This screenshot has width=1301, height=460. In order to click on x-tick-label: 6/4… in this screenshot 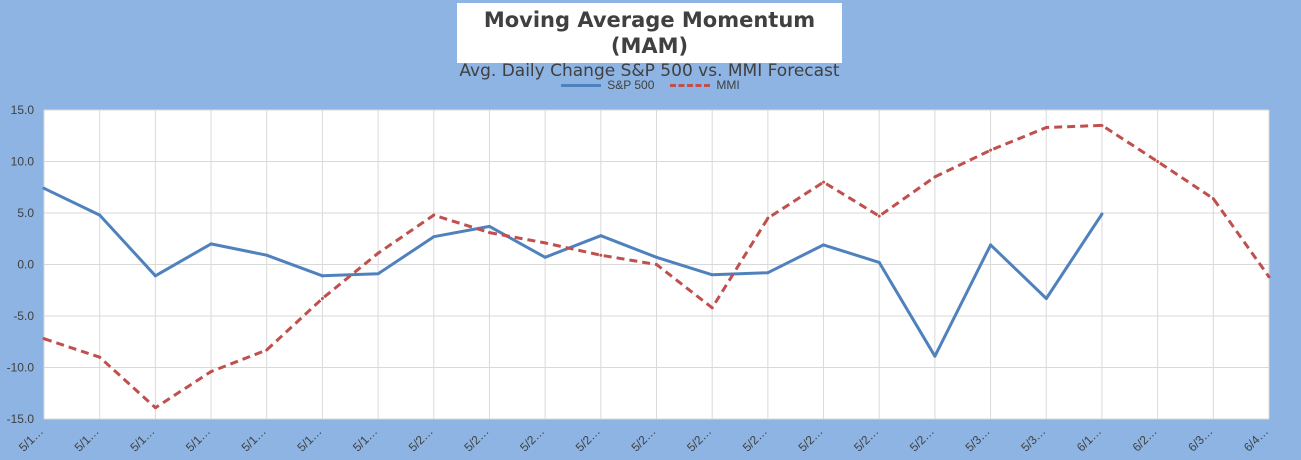, I will do `click(1256, 439)`.